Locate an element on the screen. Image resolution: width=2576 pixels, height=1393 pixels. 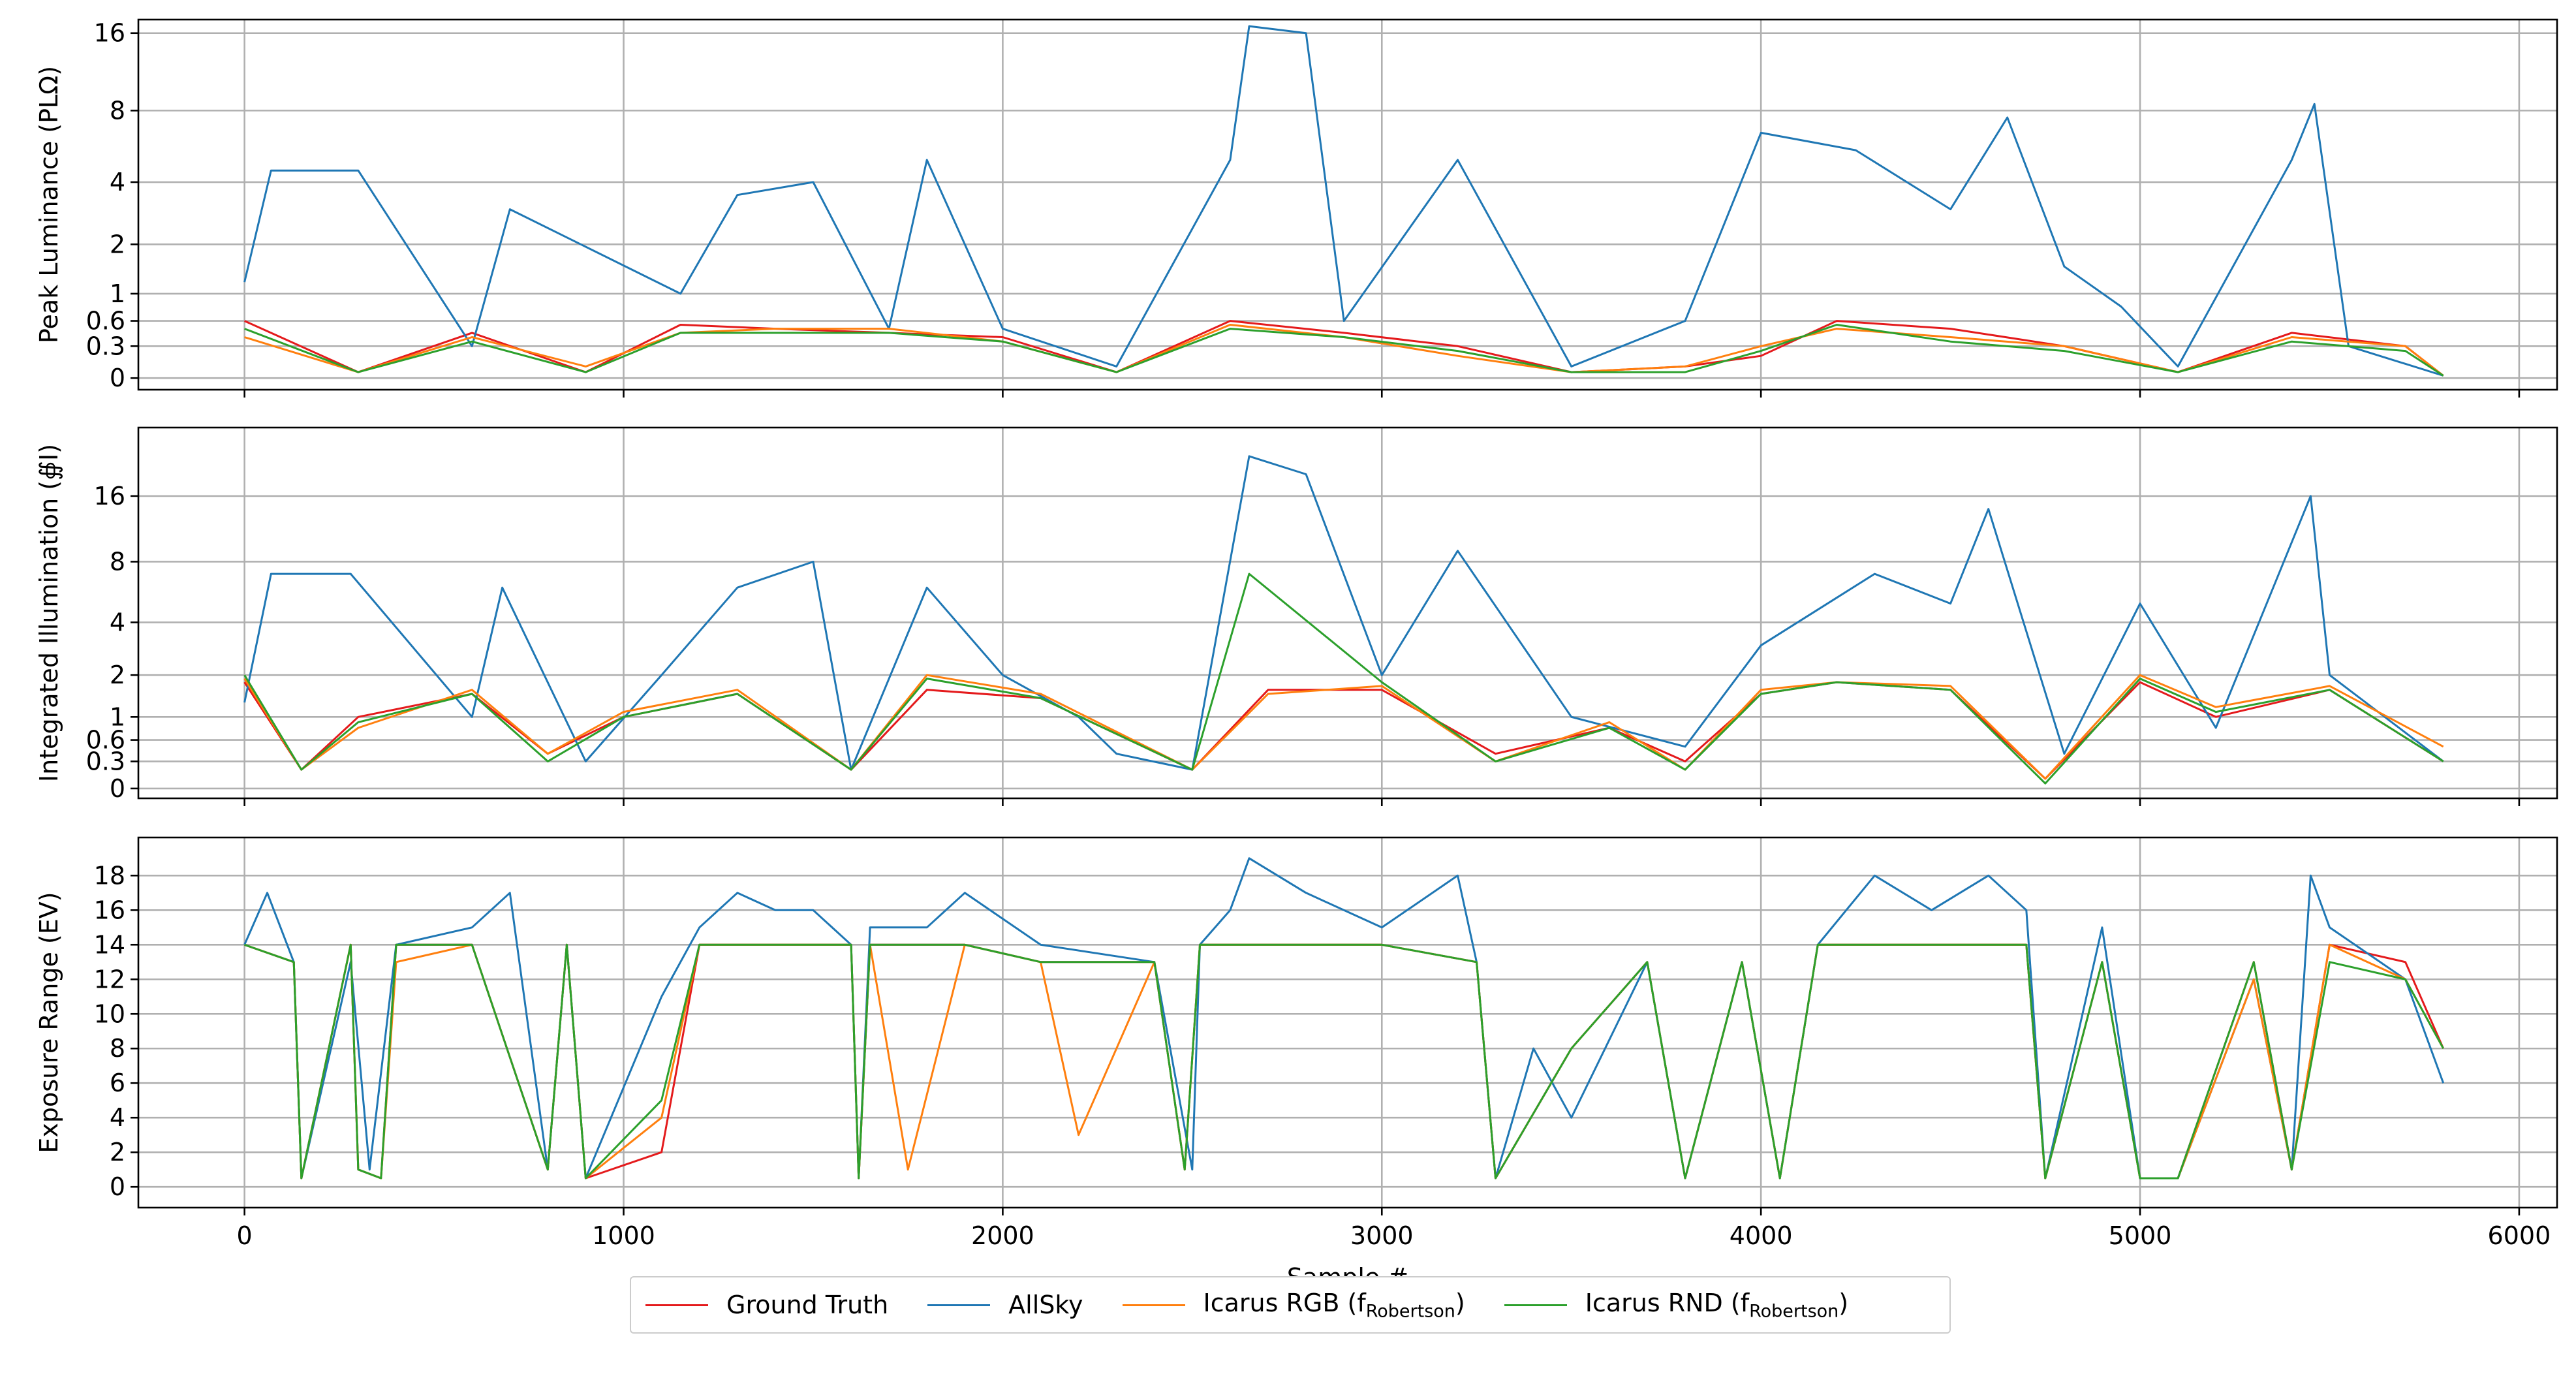
legend-item: Ground Truth is located at coordinates (766, 1305).